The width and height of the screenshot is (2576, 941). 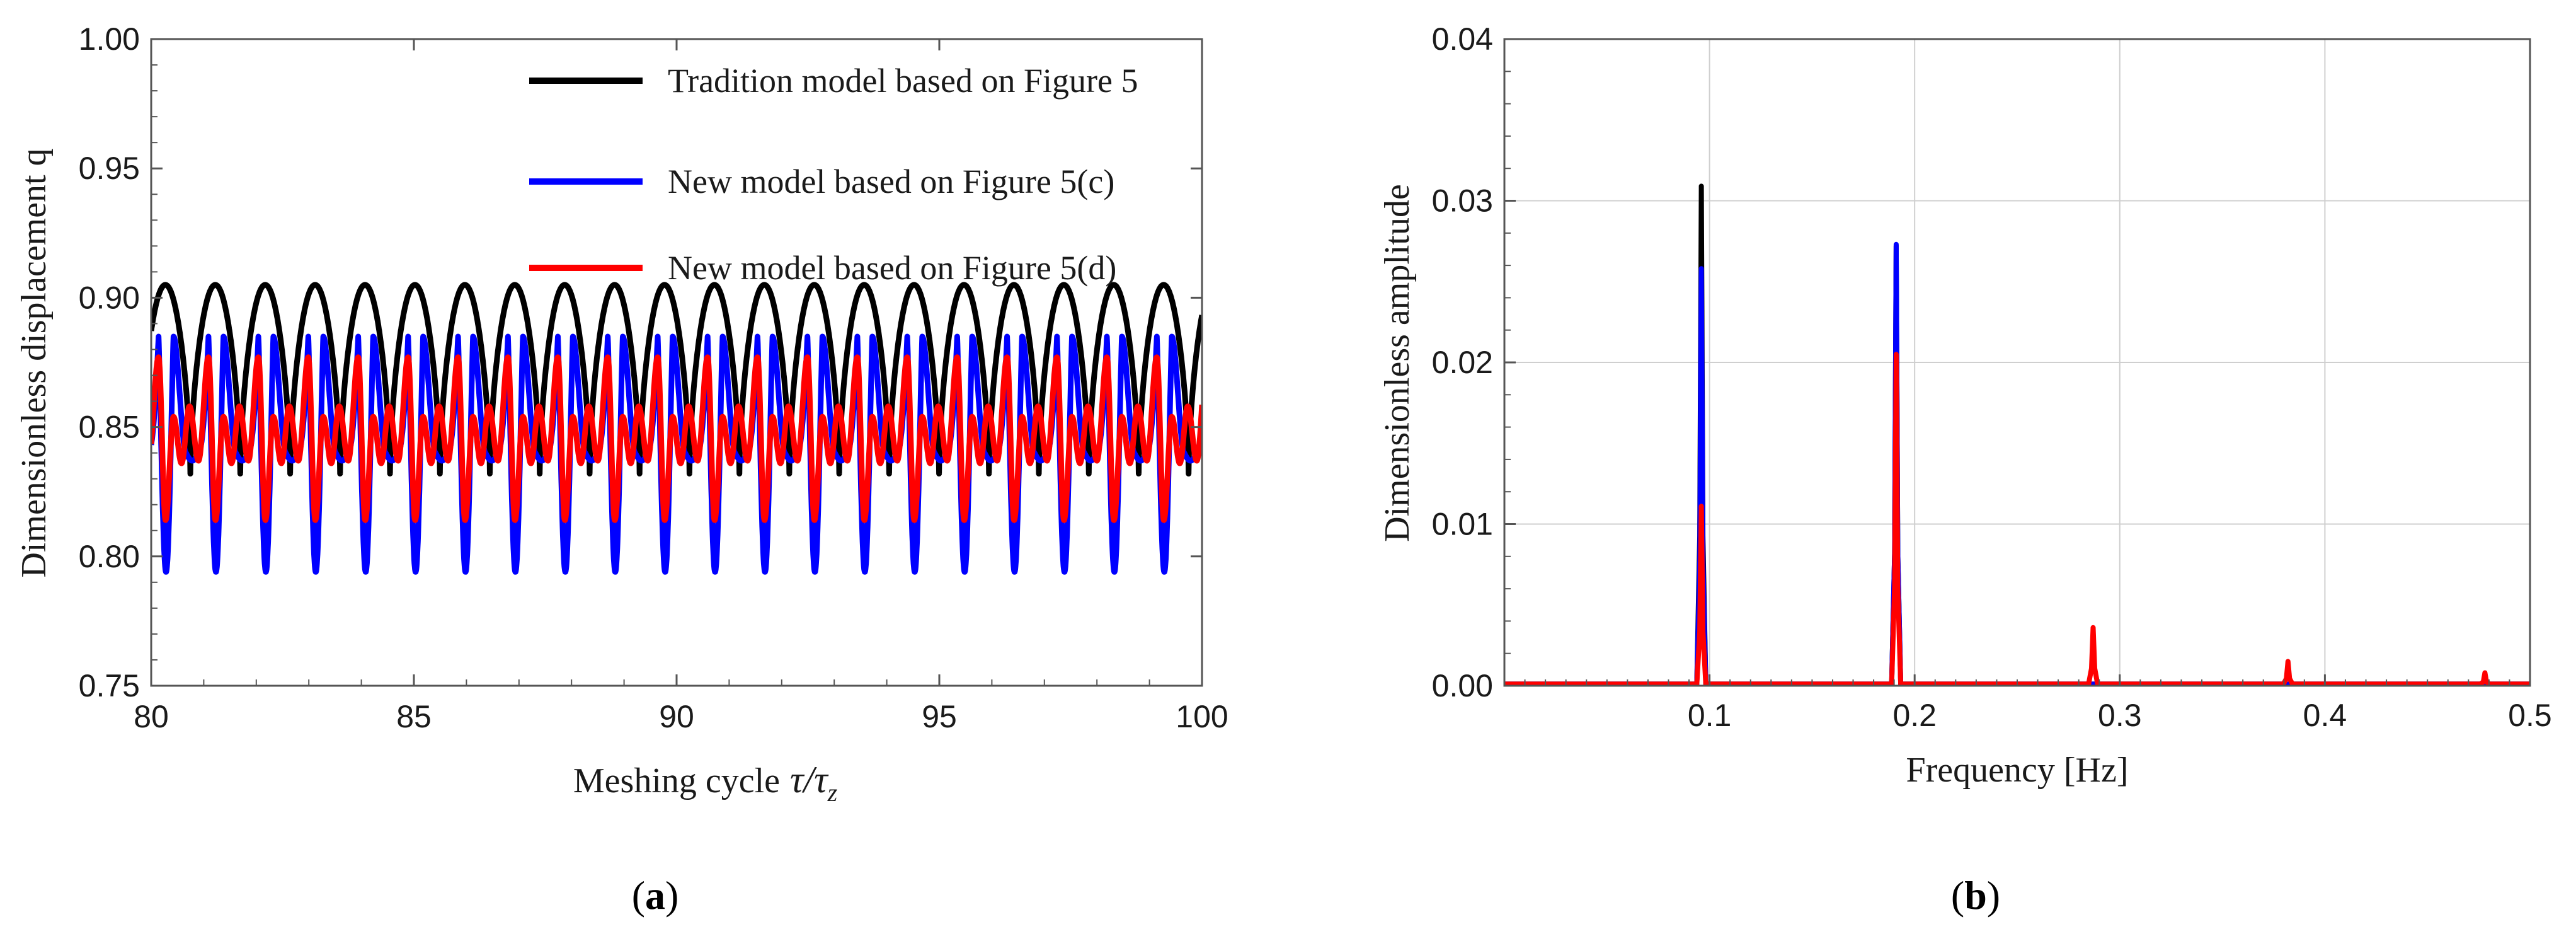 I want to click on panel-a-y-tick-label: 0.75, so click(x=109, y=686).